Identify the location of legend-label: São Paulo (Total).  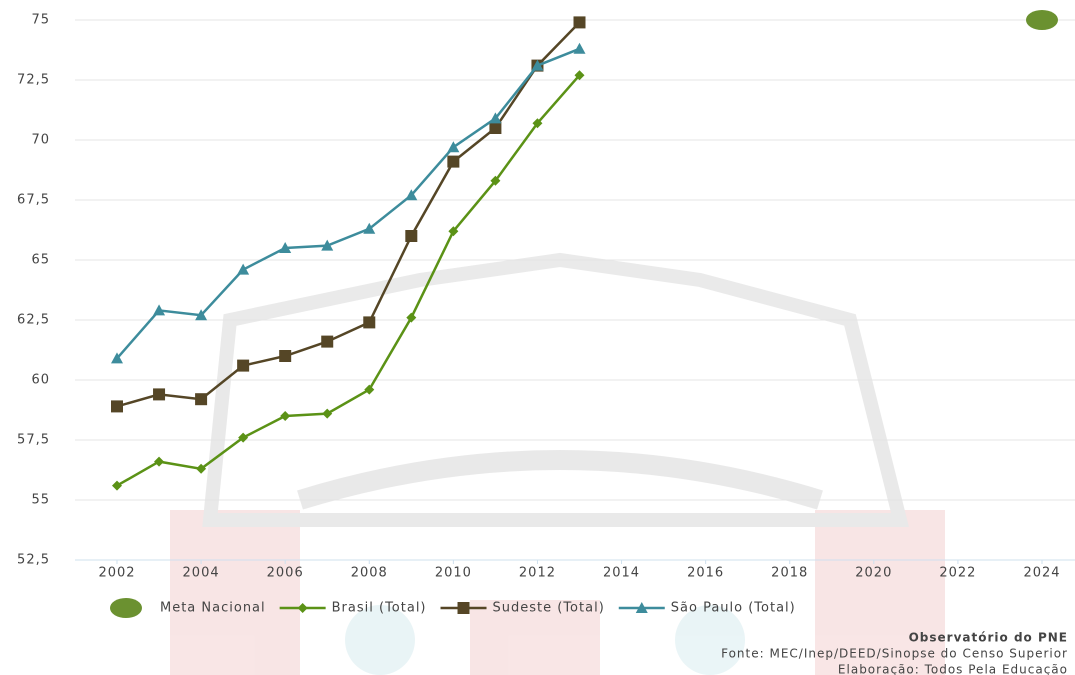
(733, 608).